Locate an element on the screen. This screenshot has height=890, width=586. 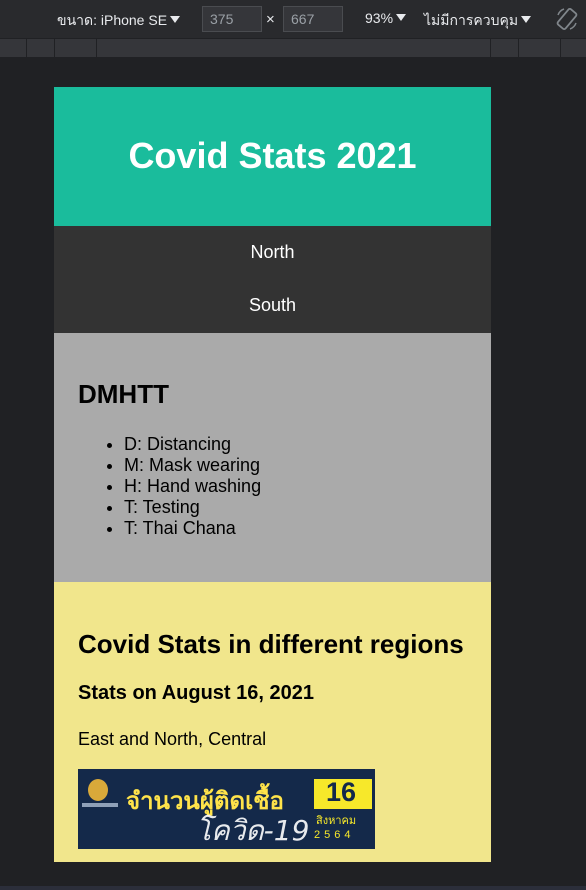
poster-day: 16 is located at coordinates (341, 792).